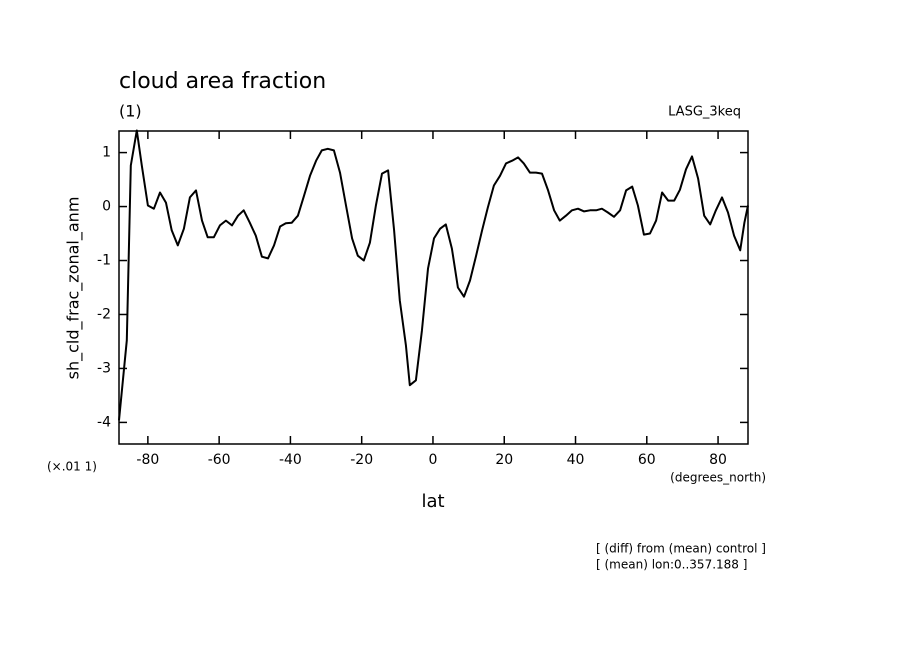  What do you see at coordinates (106, 207) in the screenshot?
I see `y-tick-label: 0` at bounding box center [106, 207].